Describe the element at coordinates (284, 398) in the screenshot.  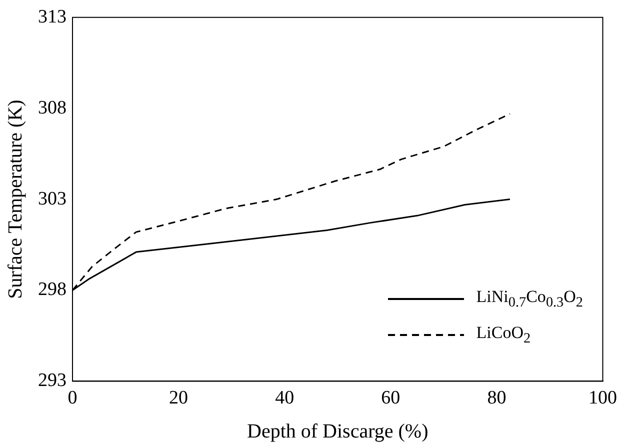
I see `x-tick-label: 40` at that location.